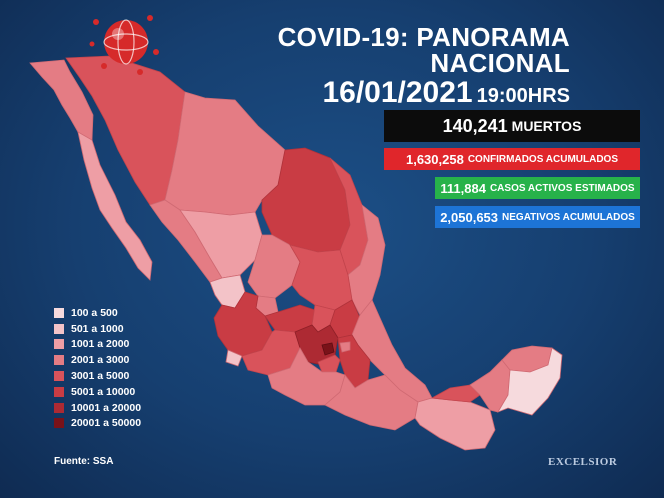 The image size is (664, 498). What do you see at coordinates (345, 347) in the screenshot?
I see `region-tlaxcala` at bounding box center [345, 347].